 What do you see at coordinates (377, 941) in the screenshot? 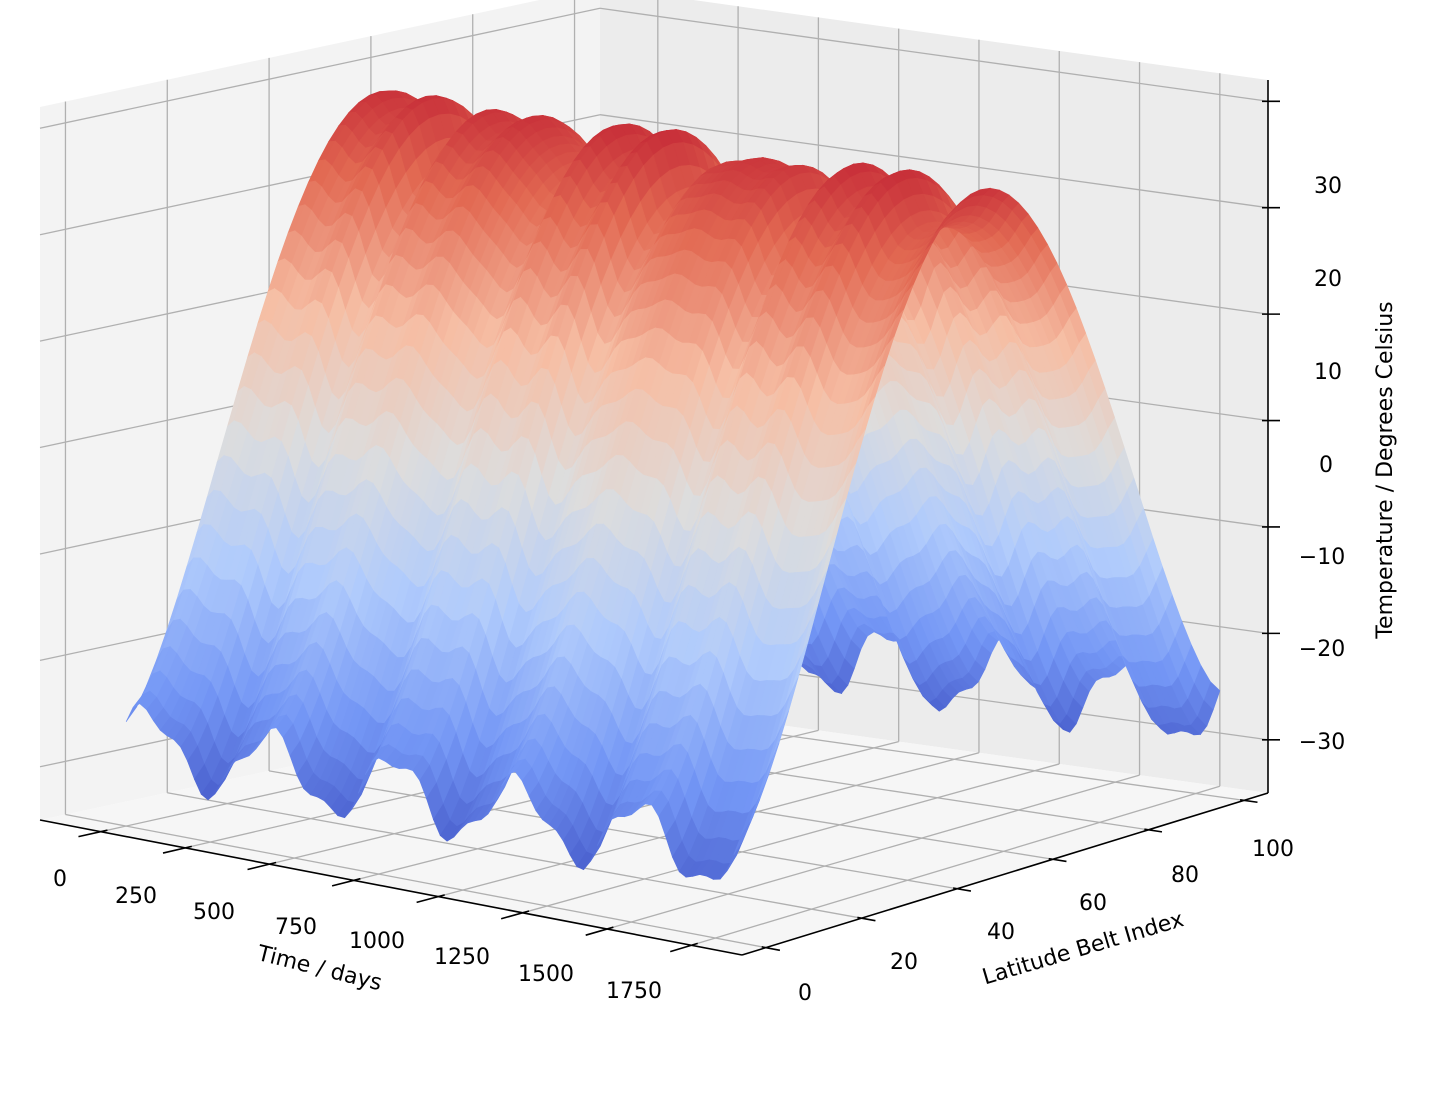
I see `x-tick-label: 1000` at bounding box center [377, 941].